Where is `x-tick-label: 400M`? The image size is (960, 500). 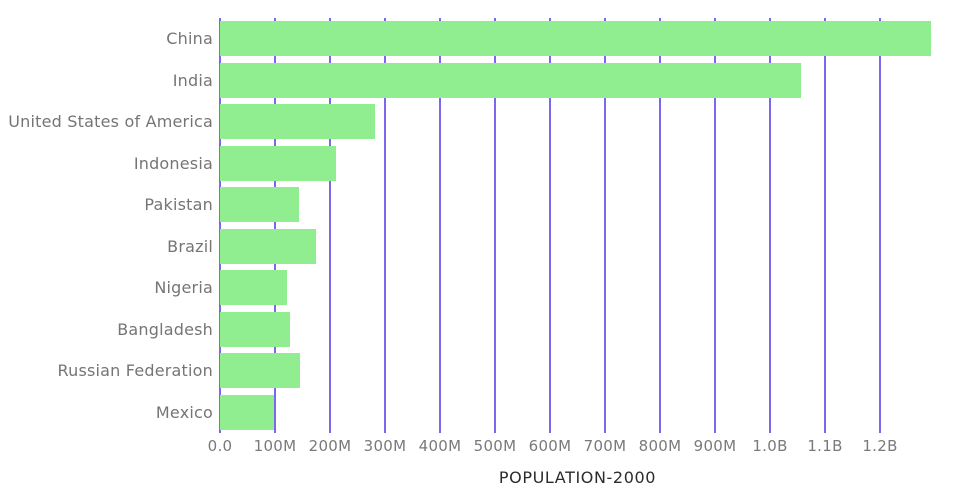
x-tick-label: 400M is located at coordinates (440, 446).